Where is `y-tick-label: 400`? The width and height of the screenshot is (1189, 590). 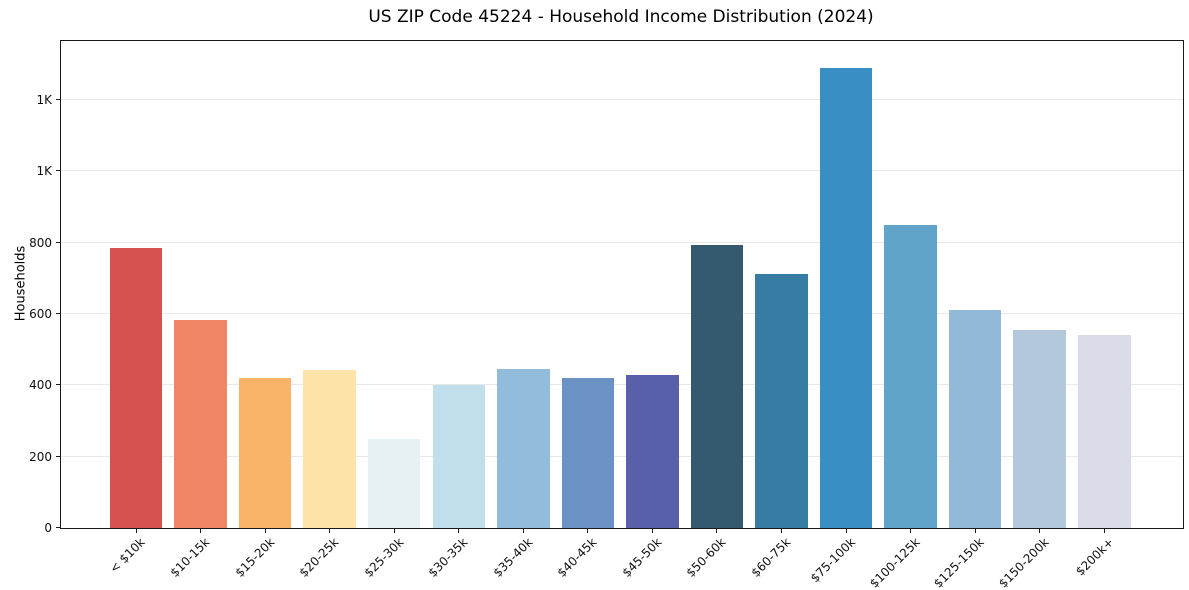 y-tick-label: 400 is located at coordinates (40, 385).